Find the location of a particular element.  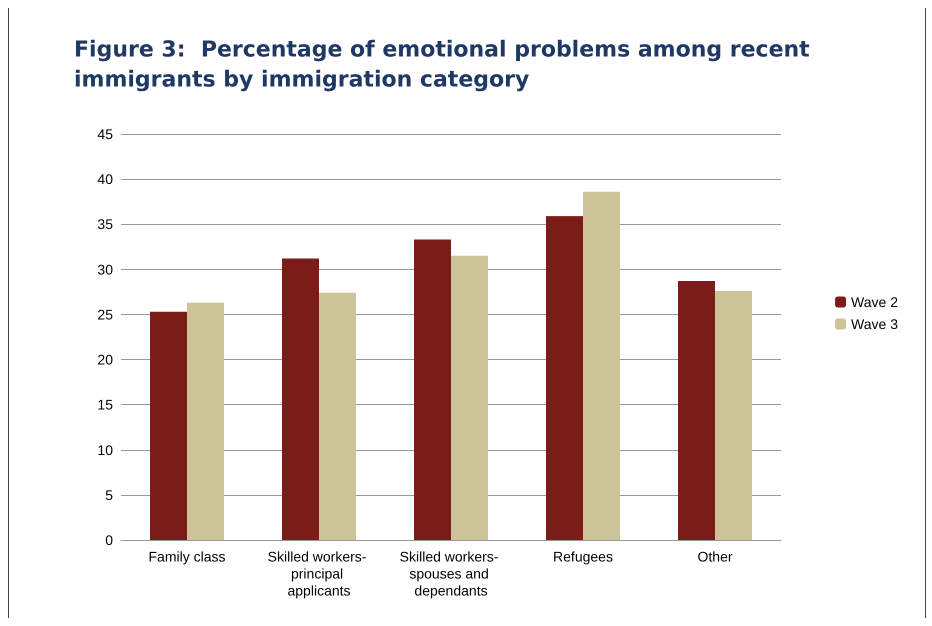

y-tick-label: 15 is located at coordinates (105, 404).